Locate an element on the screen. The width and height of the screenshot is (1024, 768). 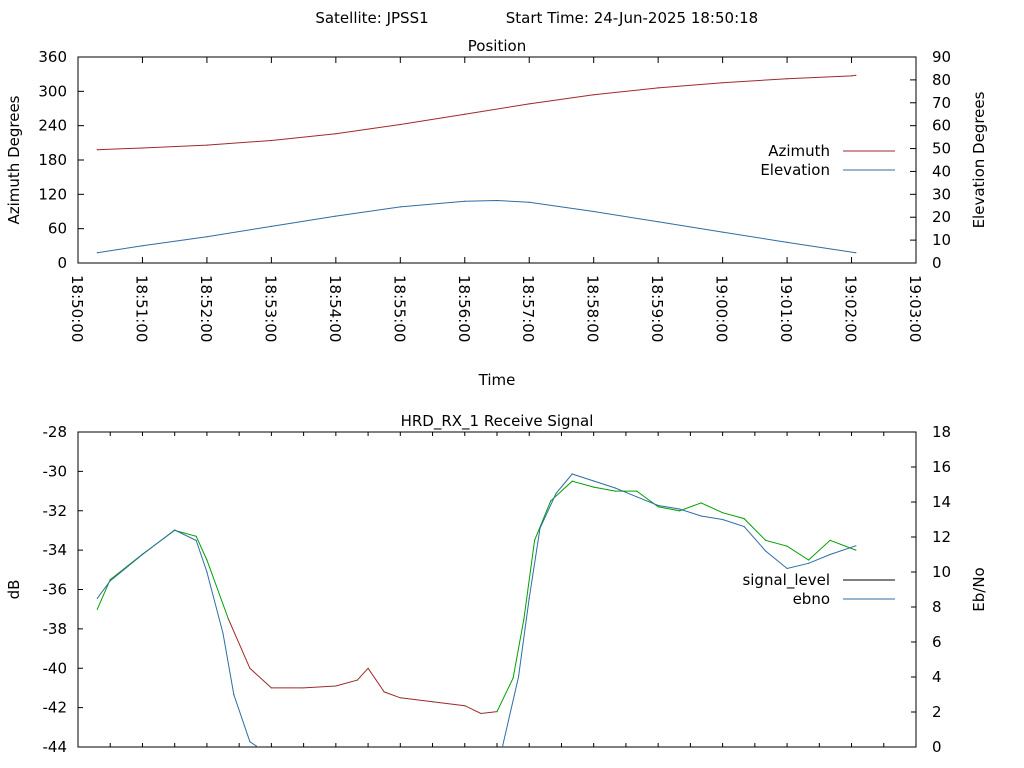
x-tick-label: 18:53:00 is located at coordinates (270, 308).